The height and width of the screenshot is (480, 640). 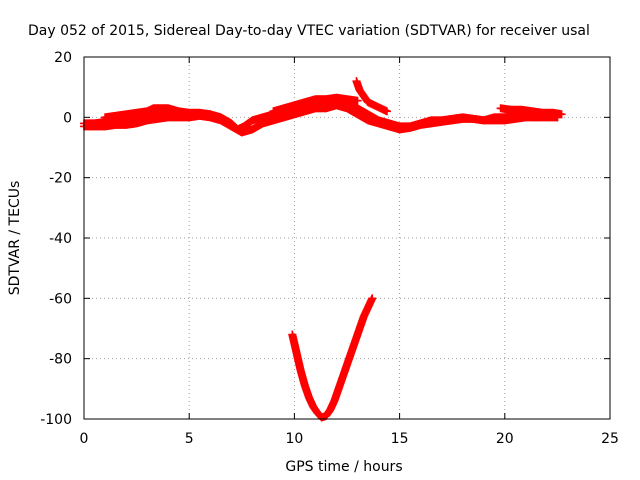 I want to click on x-tick-label: 25, so click(x=610, y=439).